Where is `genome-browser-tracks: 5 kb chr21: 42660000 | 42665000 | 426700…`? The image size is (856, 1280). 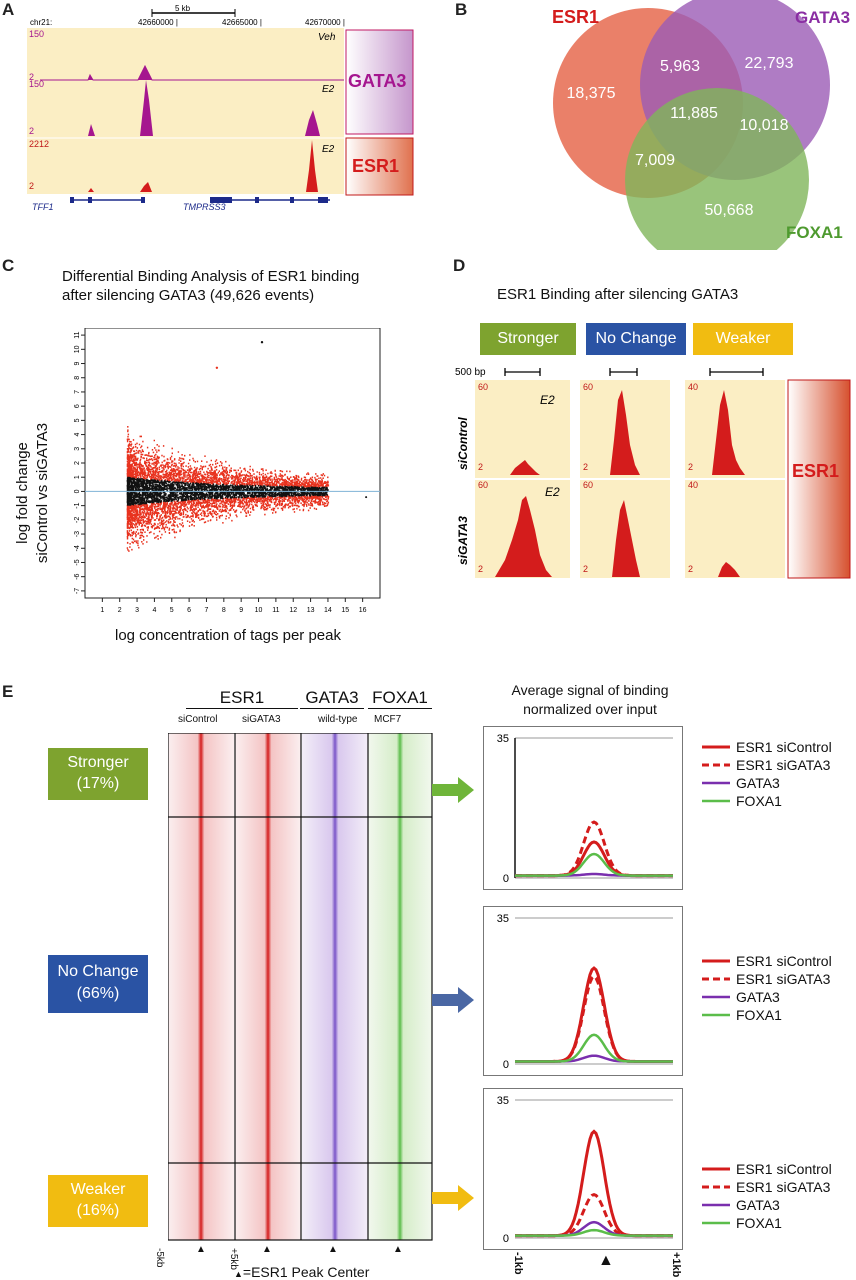 genome-browser-tracks: 5 kb chr21: 42660000 | 42665000 | 426700… is located at coordinates (220, 108).